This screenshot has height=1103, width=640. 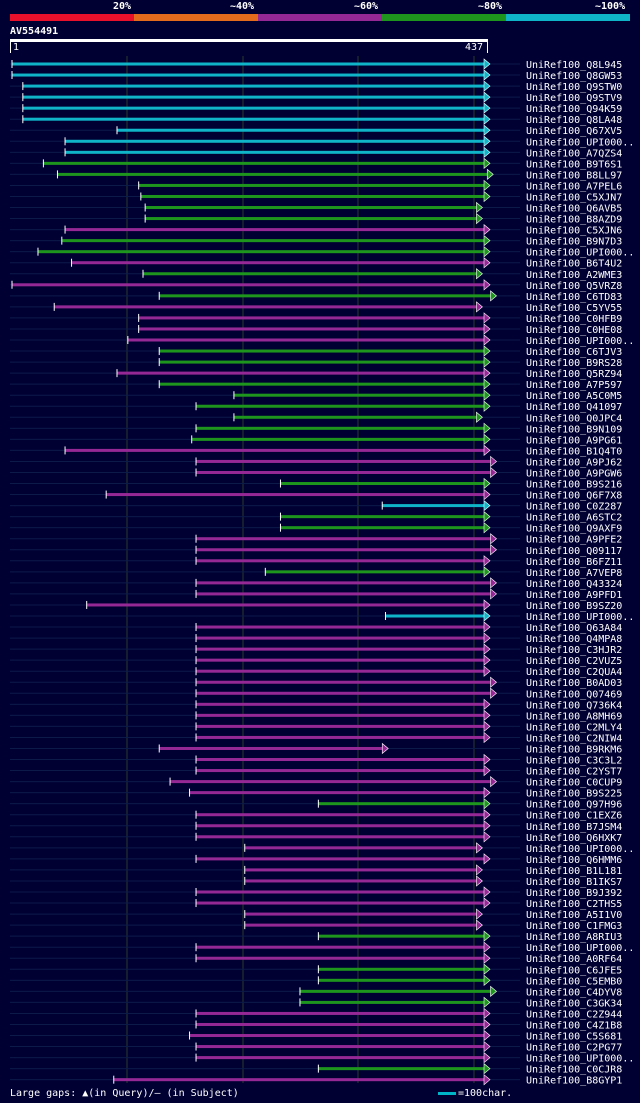 I want to click on hit-label: UniRef100_Q0JPC4, so click(x=574, y=418).